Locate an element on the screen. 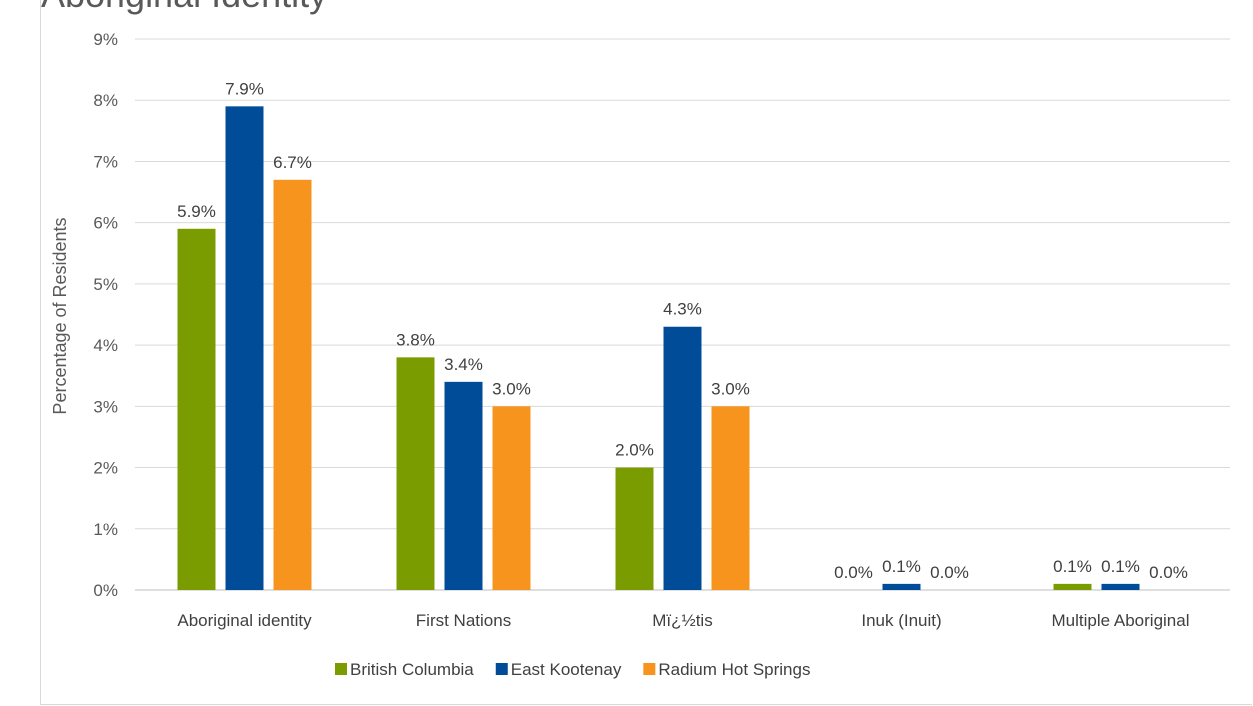 The width and height of the screenshot is (1253, 706). y-tick-label: 3% is located at coordinates (105, 406).